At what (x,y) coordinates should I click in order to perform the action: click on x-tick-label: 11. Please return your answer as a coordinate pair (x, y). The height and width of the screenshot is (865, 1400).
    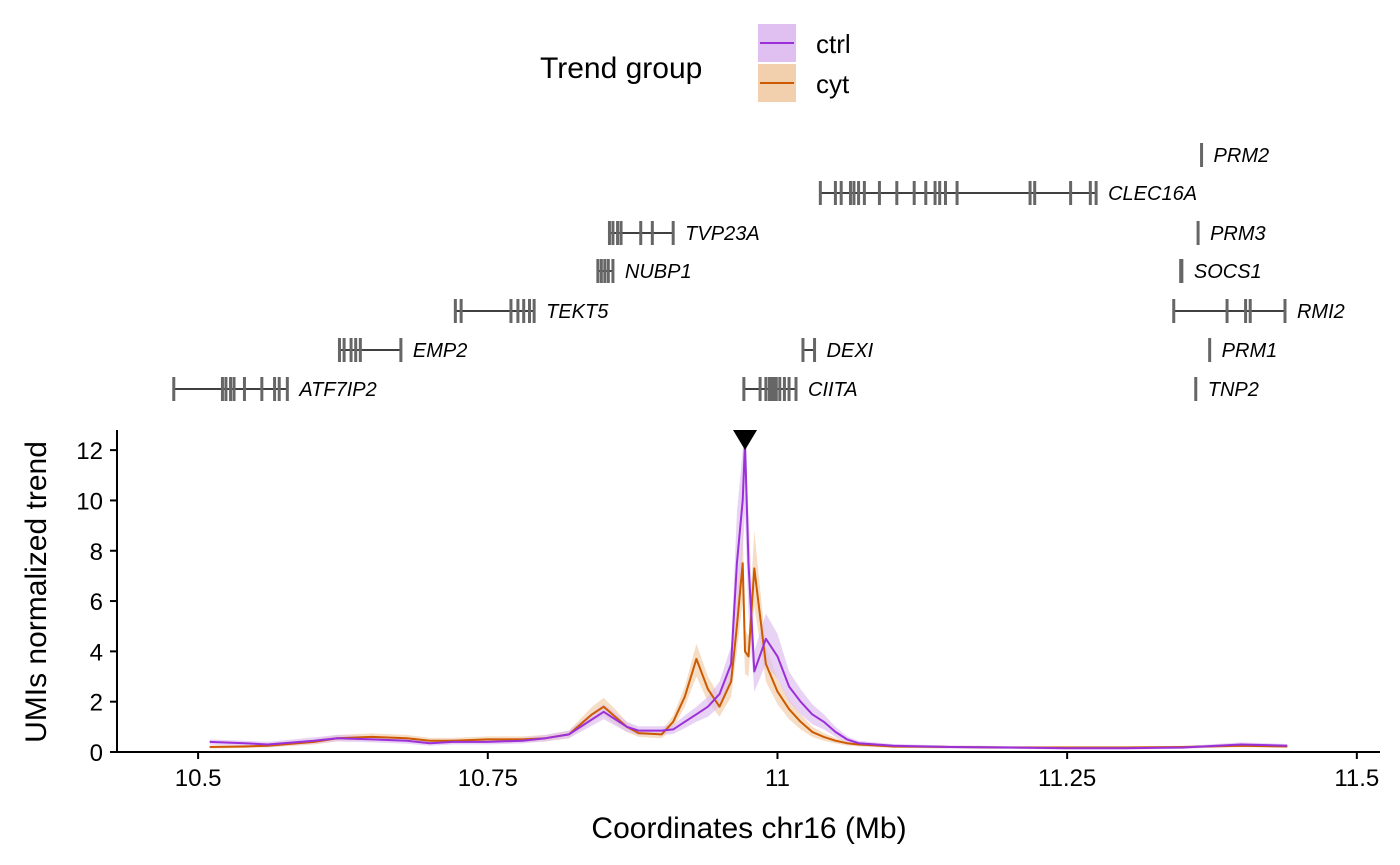
    Looking at the image, I should click on (777, 778).